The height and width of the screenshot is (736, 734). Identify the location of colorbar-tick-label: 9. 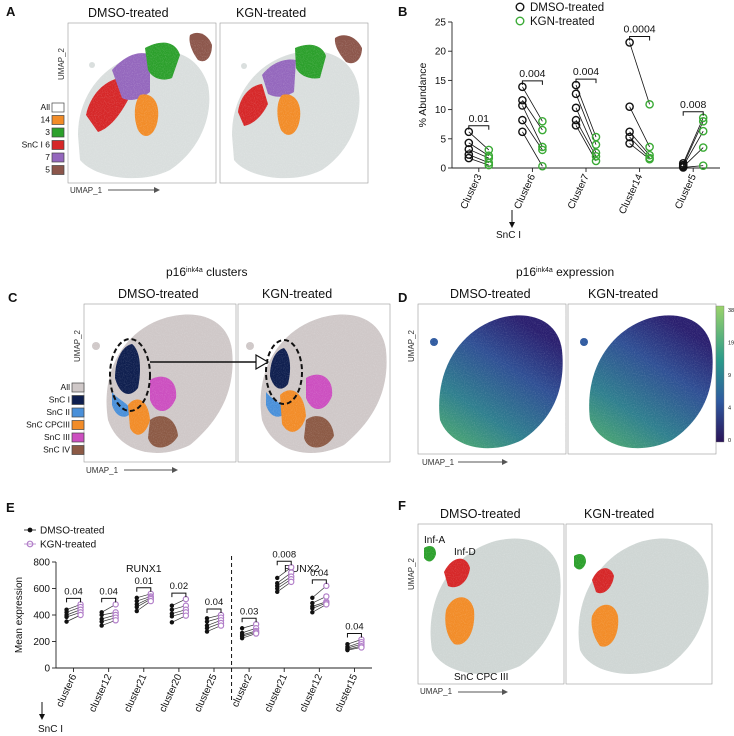
(729, 376).